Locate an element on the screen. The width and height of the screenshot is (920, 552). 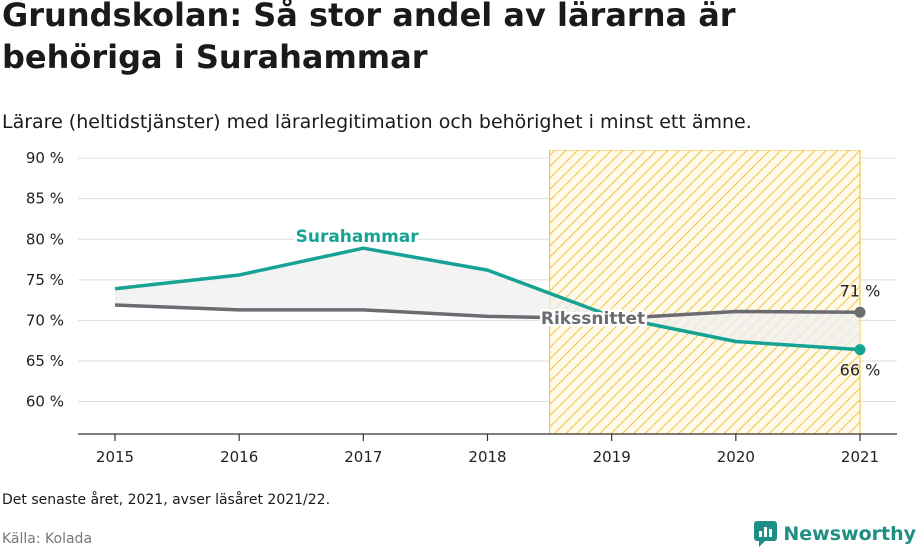
x-tick-label: 2017 is located at coordinates (363, 457).